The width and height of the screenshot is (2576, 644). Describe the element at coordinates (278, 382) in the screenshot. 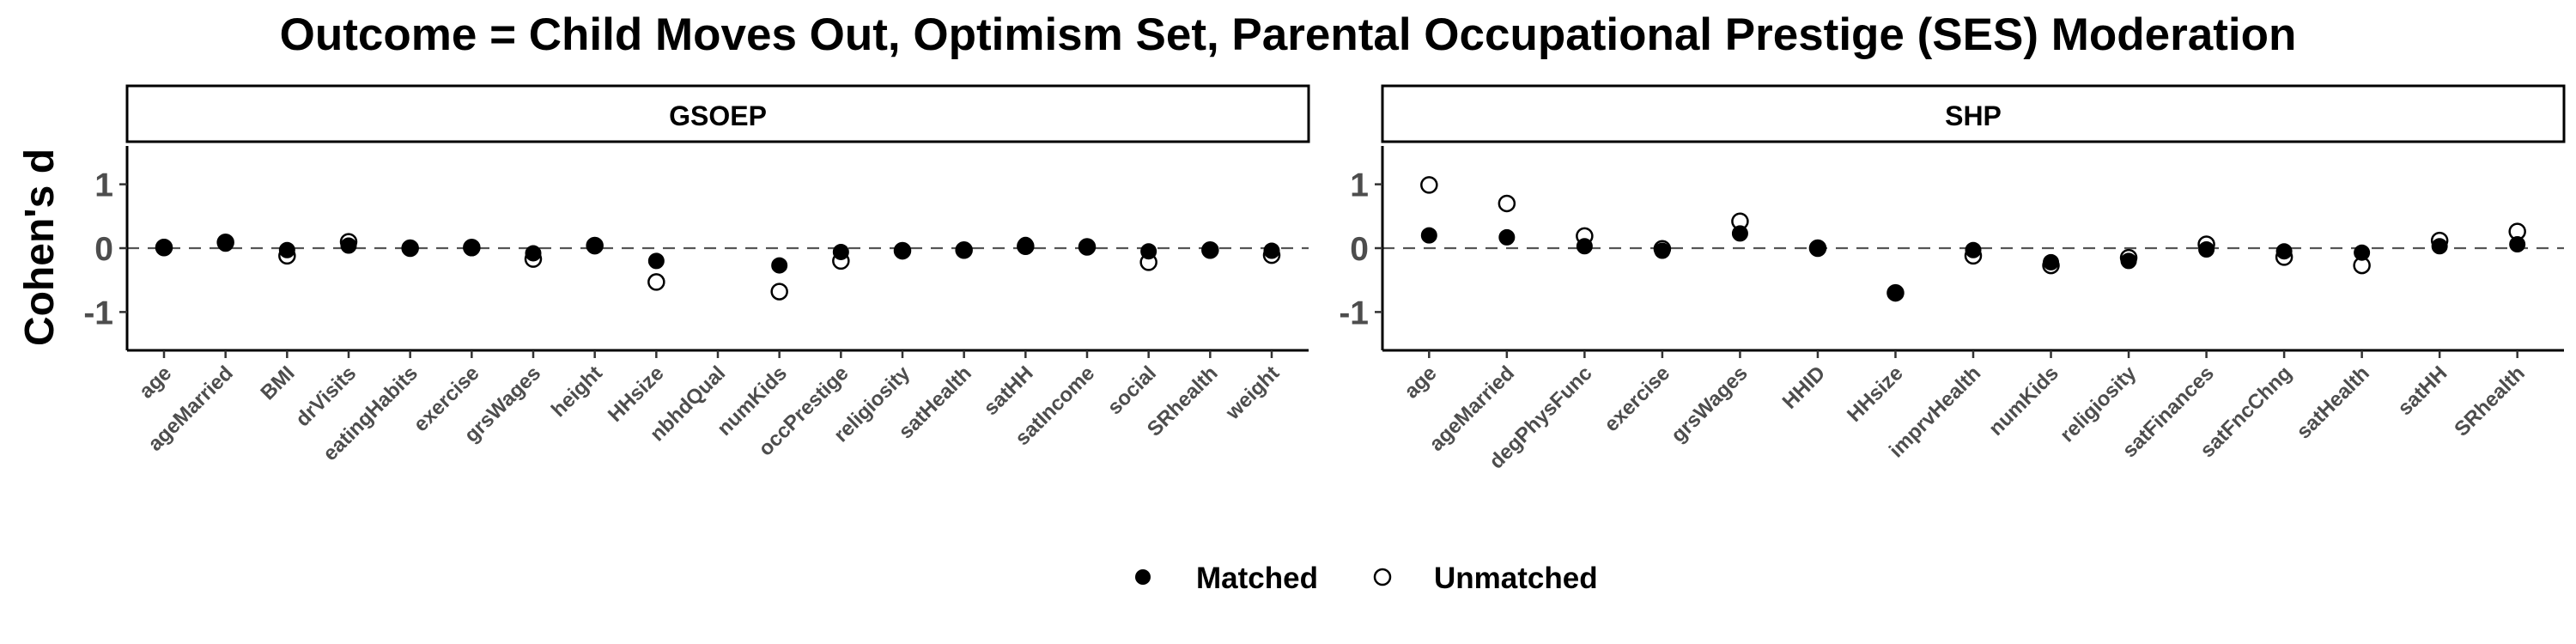

I see `x-tick-label-bmi: BMI` at that location.